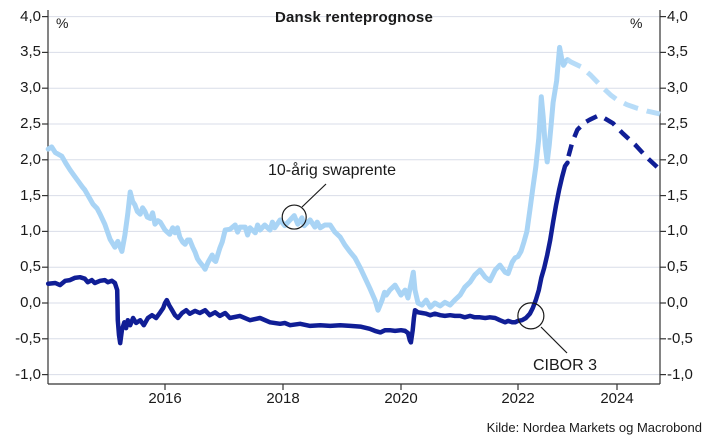  Describe the element at coordinates (594, 427) in the screenshot. I see `source-credit: Kilde: Nordea Markets og Macrobond` at that location.